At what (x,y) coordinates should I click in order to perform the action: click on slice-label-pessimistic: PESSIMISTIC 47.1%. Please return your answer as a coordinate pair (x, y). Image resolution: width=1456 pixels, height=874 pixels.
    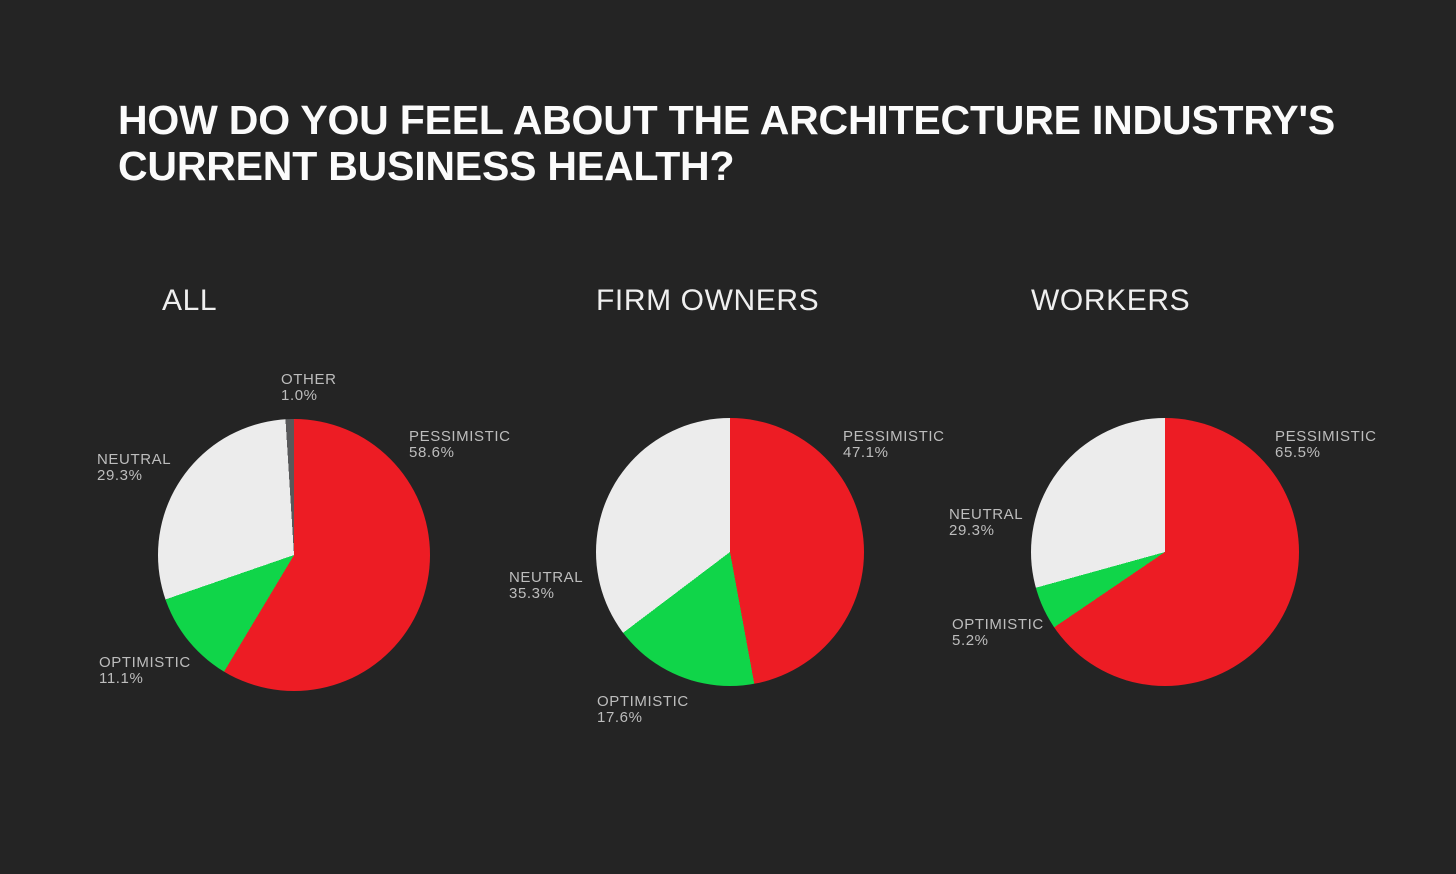
    Looking at the image, I should click on (894, 444).